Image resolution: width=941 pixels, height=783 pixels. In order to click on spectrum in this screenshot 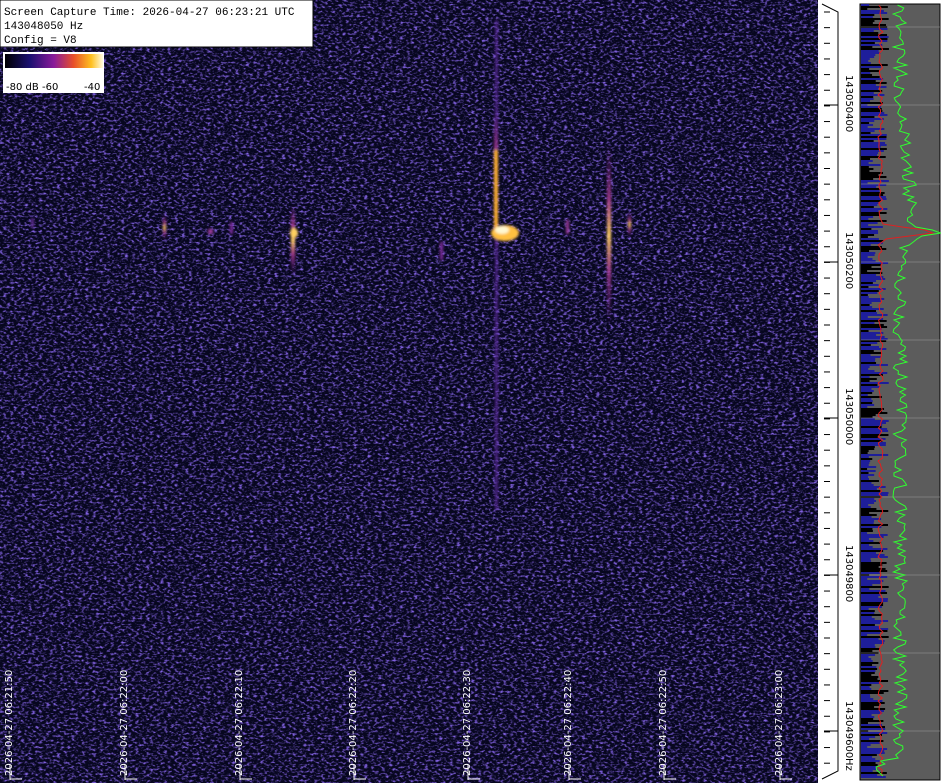, I will do `click(901, 391)`.